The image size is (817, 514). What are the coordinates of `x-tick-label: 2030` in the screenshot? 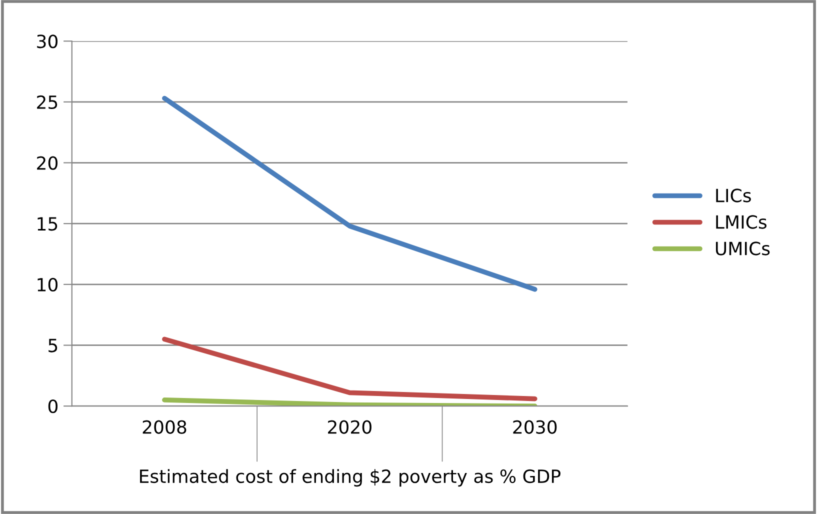 It's located at (535, 427).